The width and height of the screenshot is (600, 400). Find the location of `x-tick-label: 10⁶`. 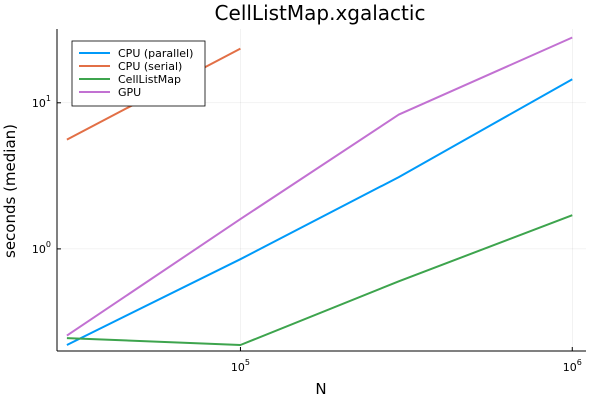

x-tick-label: 10⁶ is located at coordinates (572, 366).